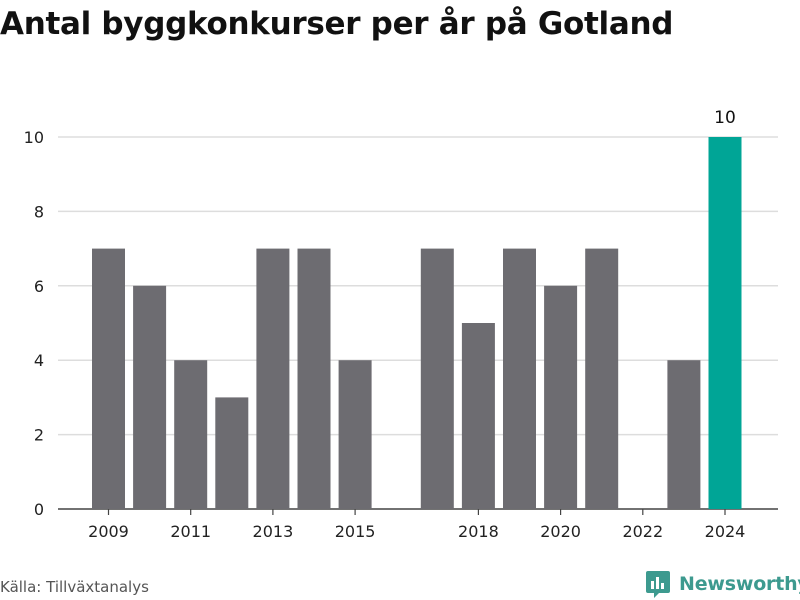 The image size is (800, 600). Describe the element at coordinates (108, 531) in the screenshot. I see `x-tick-label-2009: 2009` at that location.